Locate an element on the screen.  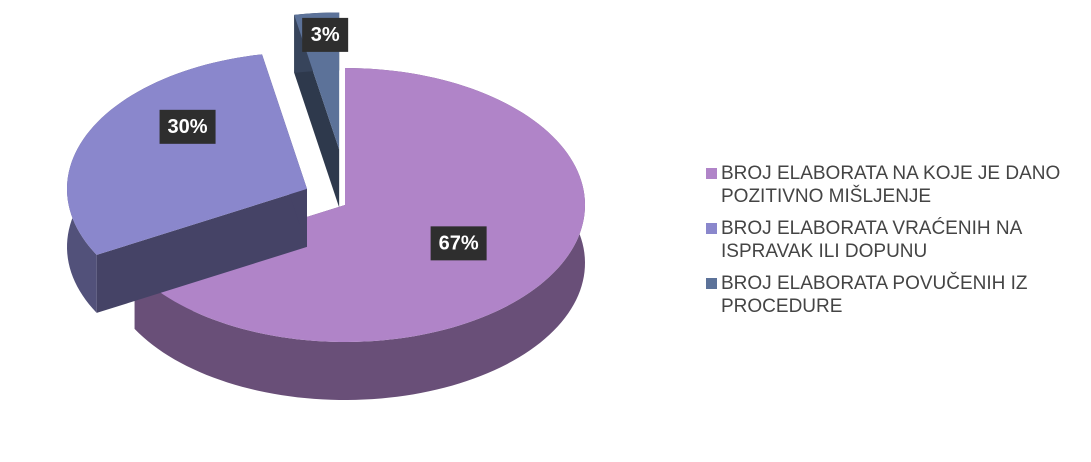
data-label: 67% is located at coordinates (459, 244).